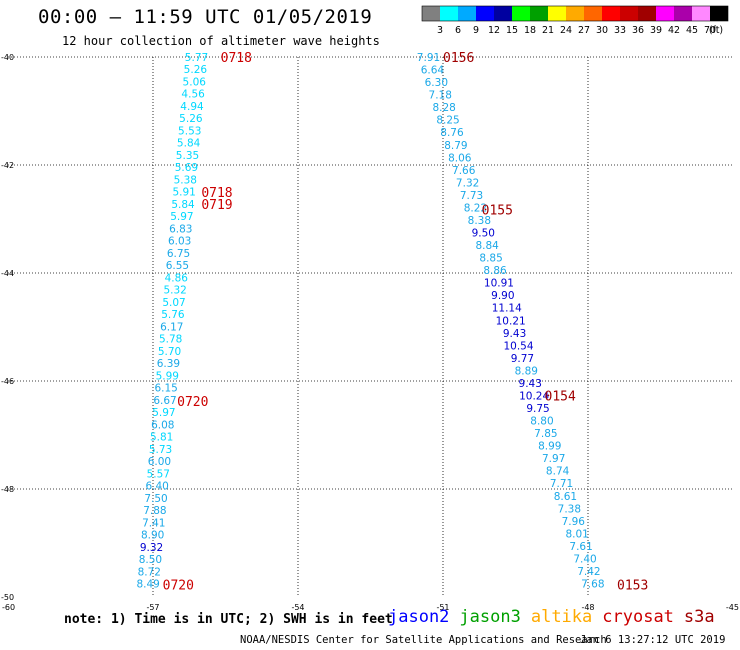 The image size is (740, 650). Describe the element at coordinates (297, 607) in the screenshot. I see `x-tick-label: -54` at that location.